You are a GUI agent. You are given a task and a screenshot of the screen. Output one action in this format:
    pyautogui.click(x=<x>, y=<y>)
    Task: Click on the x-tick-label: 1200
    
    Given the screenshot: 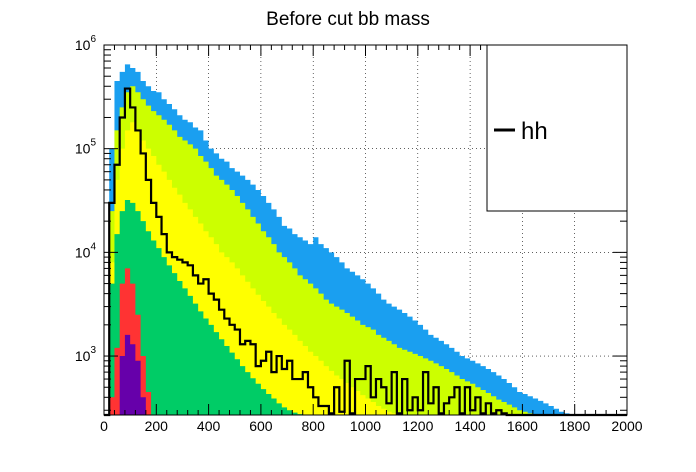 What is the action you would take?
    pyautogui.click(x=417, y=426)
    